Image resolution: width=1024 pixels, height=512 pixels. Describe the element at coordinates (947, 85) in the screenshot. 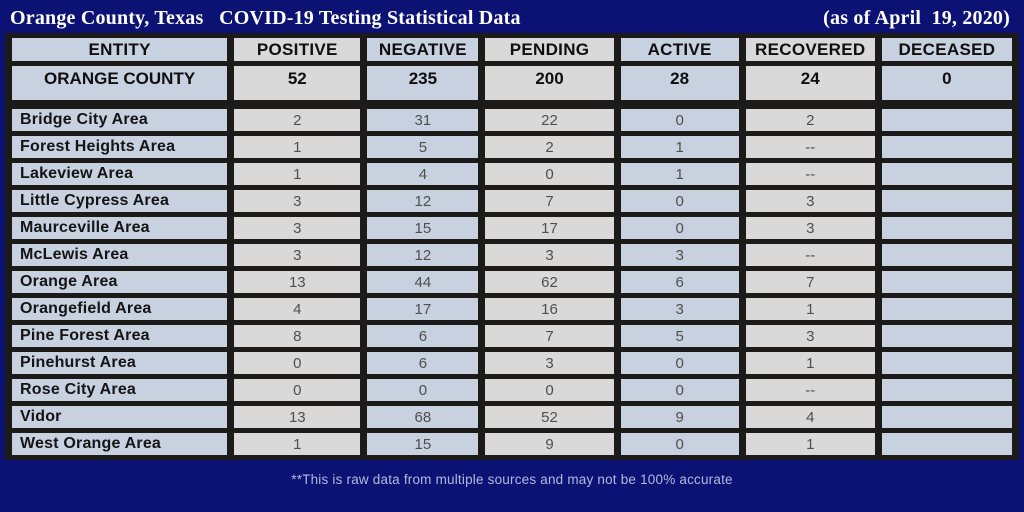

I see `deceased-cell: 0` at that location.